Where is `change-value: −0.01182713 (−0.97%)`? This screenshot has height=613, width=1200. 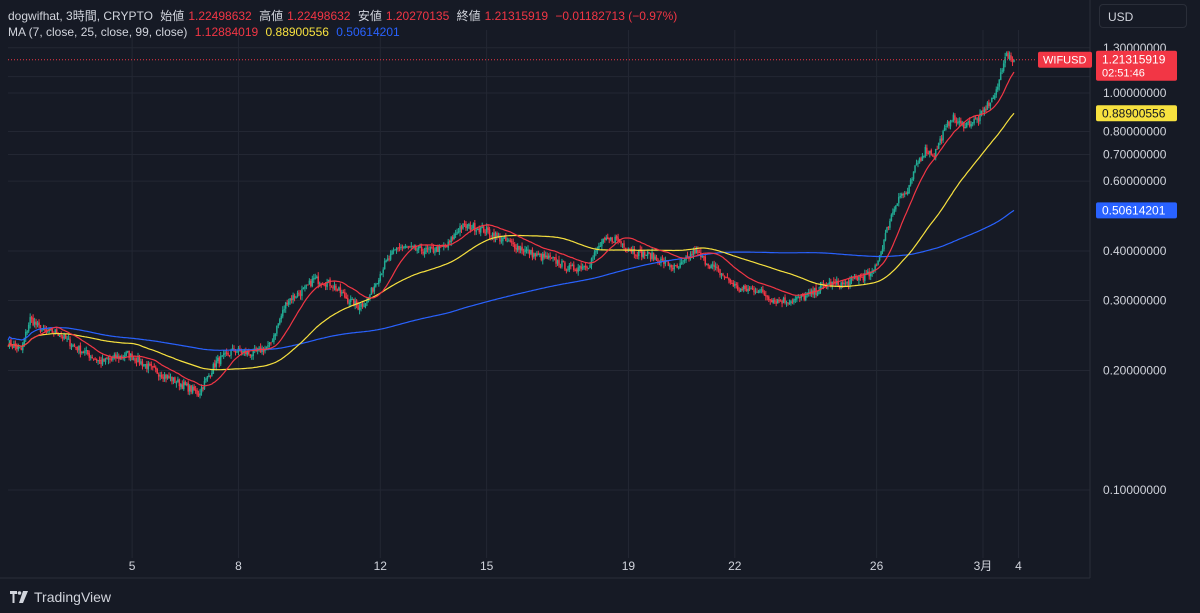 change-value: −0.01182713 (−0.97%) is located at coordinates (616, 16).